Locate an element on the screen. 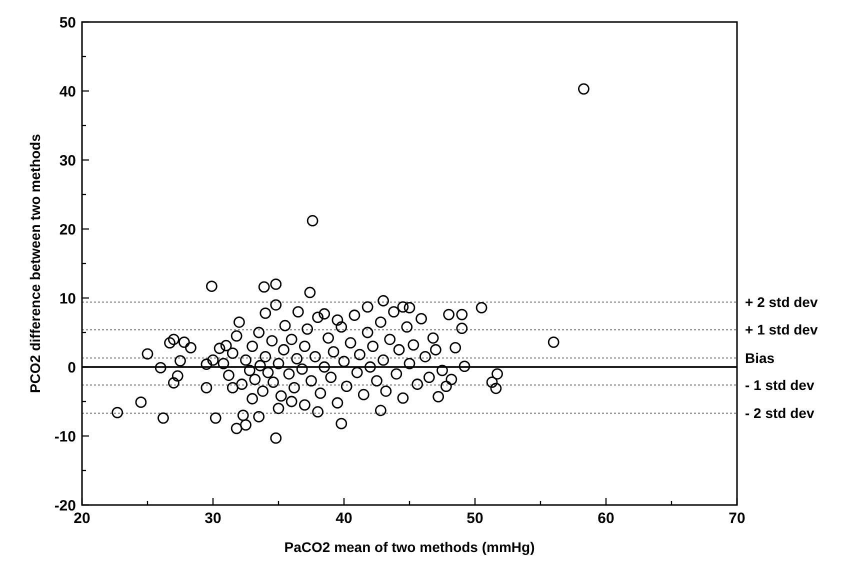  y-tick-label: -20 is located at coordinates (65, 505).